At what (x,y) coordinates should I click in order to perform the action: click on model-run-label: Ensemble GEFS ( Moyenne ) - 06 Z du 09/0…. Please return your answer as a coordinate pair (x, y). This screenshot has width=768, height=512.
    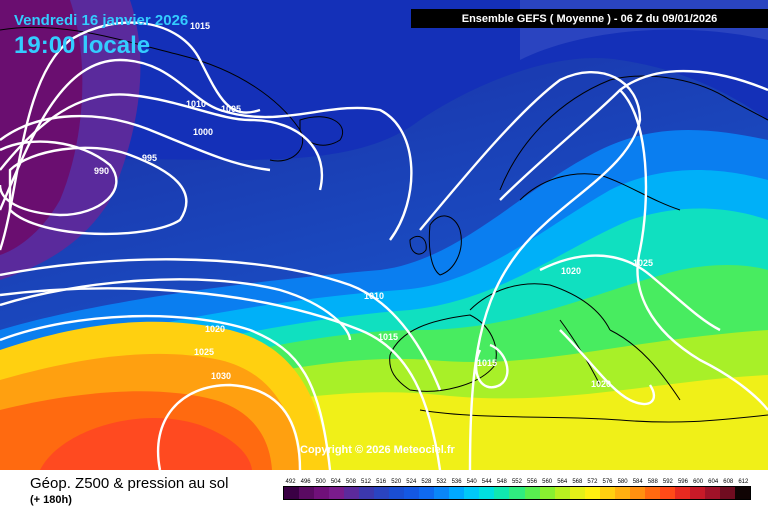
    Looking at the image, I should click on (589, 18).